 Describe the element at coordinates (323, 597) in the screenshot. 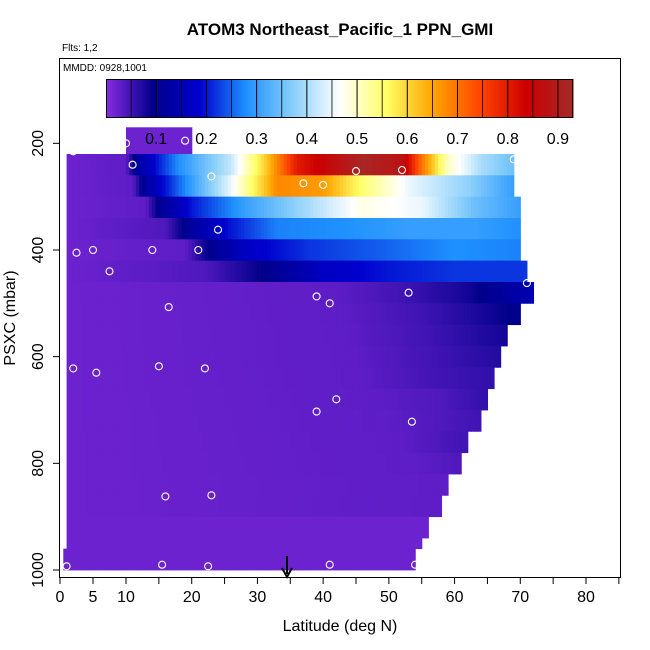

I see `x-tick-label: 40` at that location.